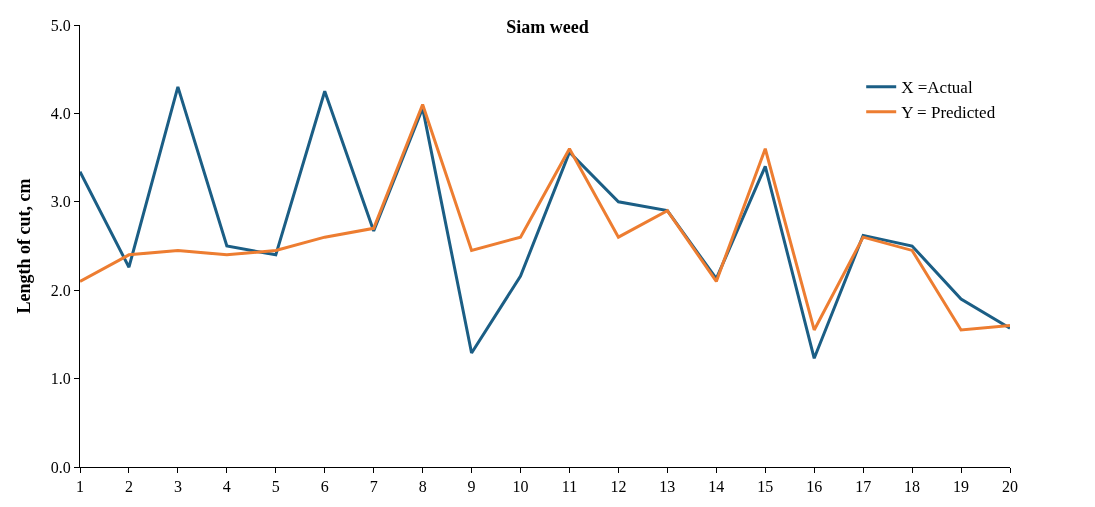 This screenshot has height=507, width=1095. I want to click on x-tick-label: 14, so click(716, 487).